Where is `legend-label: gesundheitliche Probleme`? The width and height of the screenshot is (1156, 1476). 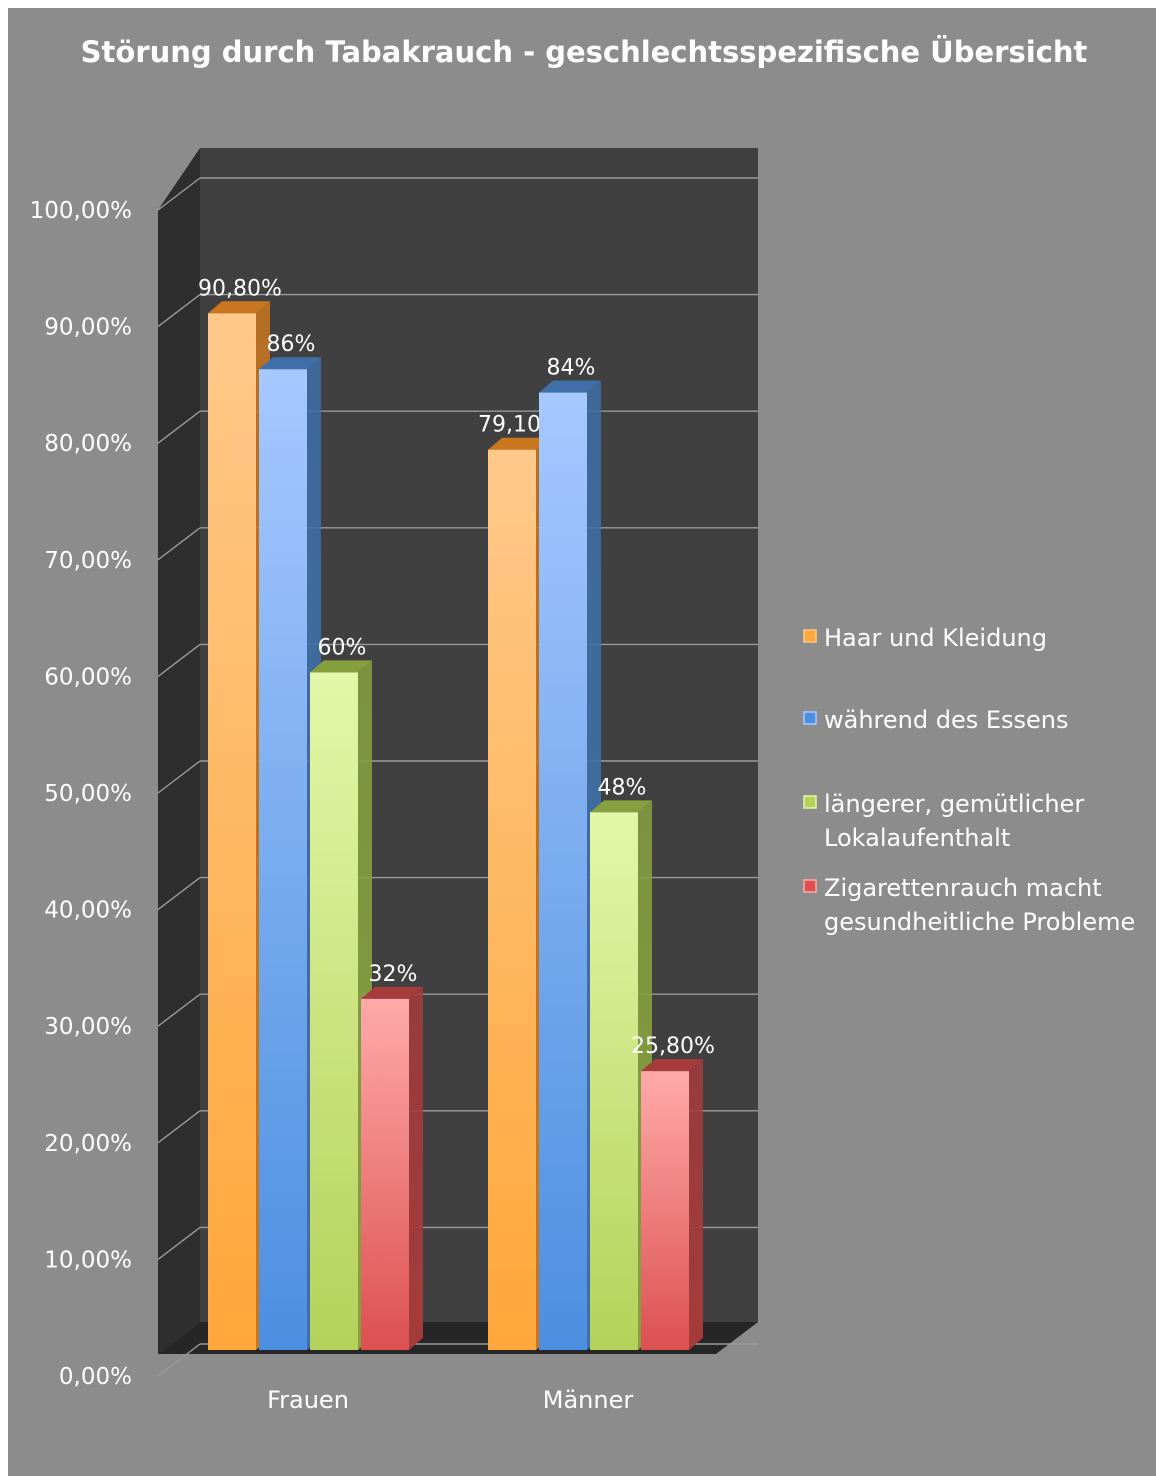
legend-label: gesundheitliche Probleme is located at coordinates (979, 922).